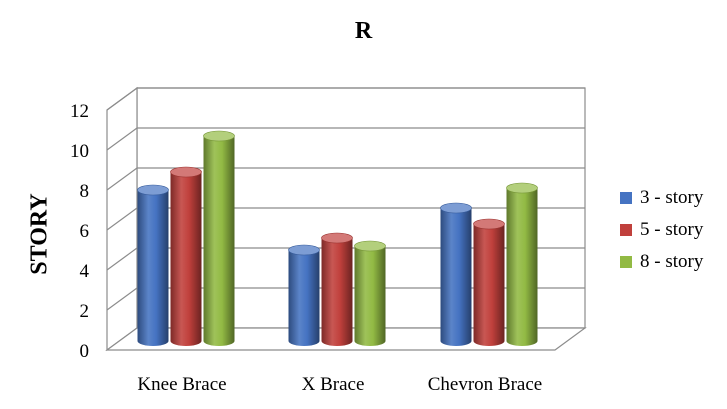  I want to click on legend-label: 8 - story, so click(672, 261).